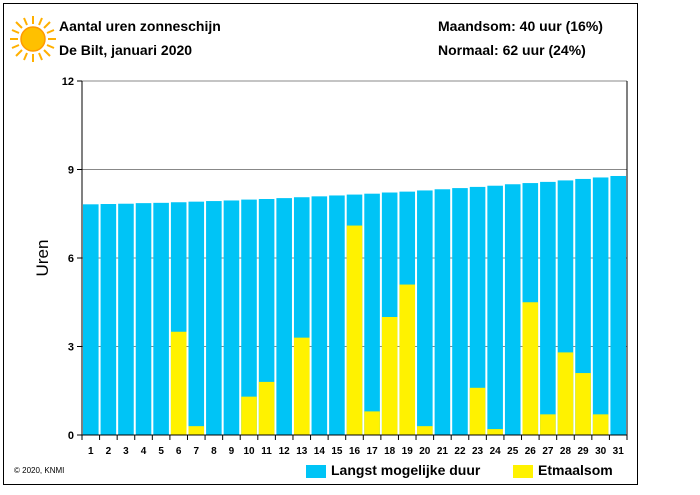  What do you see at coordinates (33, 39) in the screenshot?
I see `sun-icon` at bounding box center [33, 39].